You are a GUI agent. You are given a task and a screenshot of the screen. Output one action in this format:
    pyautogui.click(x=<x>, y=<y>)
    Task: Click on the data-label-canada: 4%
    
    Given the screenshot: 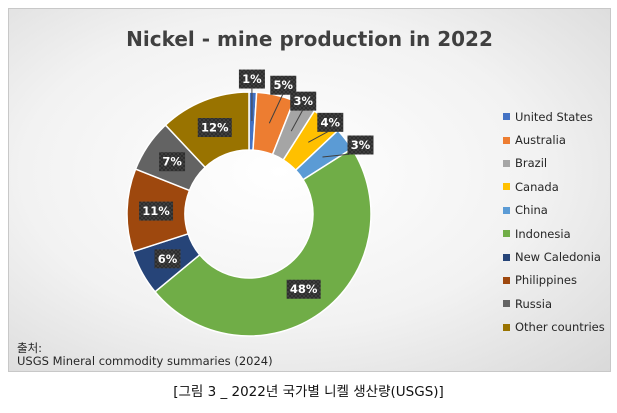 What is the action you would take?
    pyautogui.click(x=330, y=122)
    